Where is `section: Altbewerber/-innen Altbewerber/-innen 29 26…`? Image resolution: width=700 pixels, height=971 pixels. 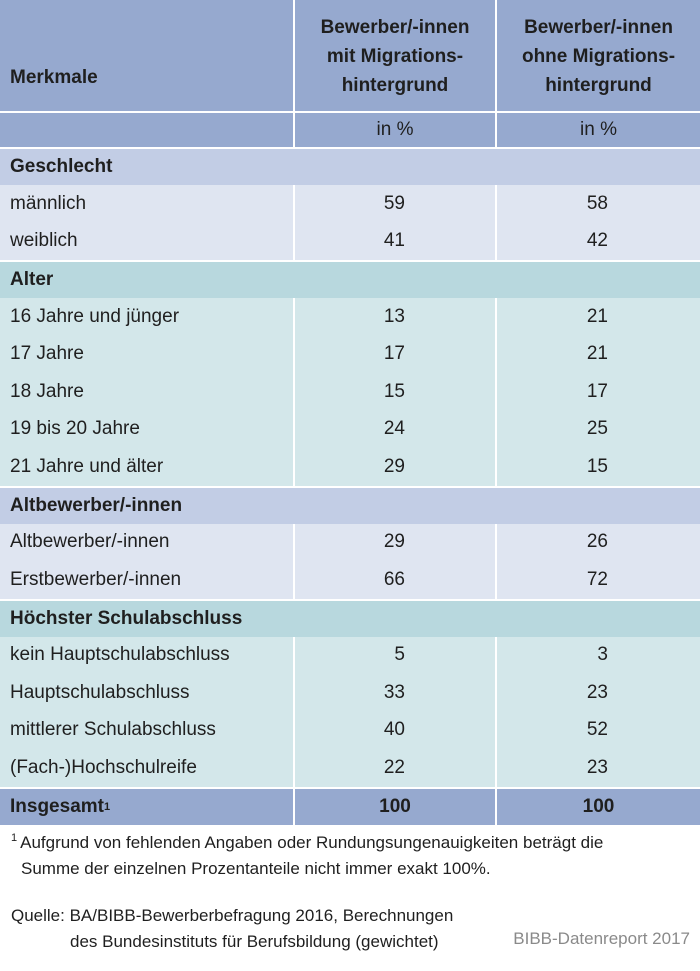
section: Altbewerber/-innen Altbewerber/-innen 29 26… is located at coordinates (350, 542).